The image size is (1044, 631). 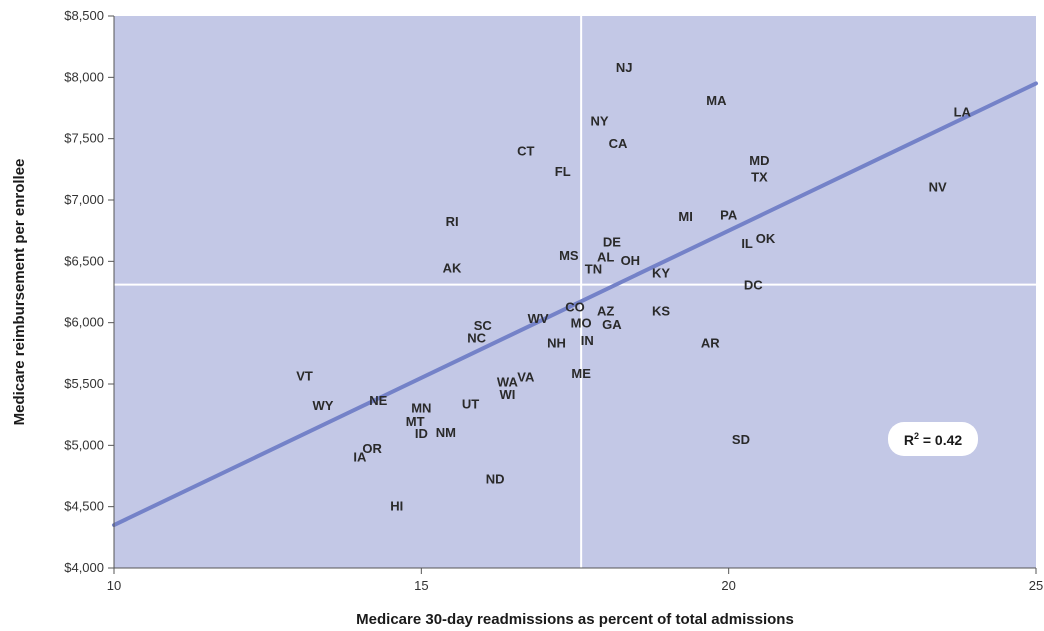 I want to click on y-tick-label: $4,500, so click(x=84, y=506).